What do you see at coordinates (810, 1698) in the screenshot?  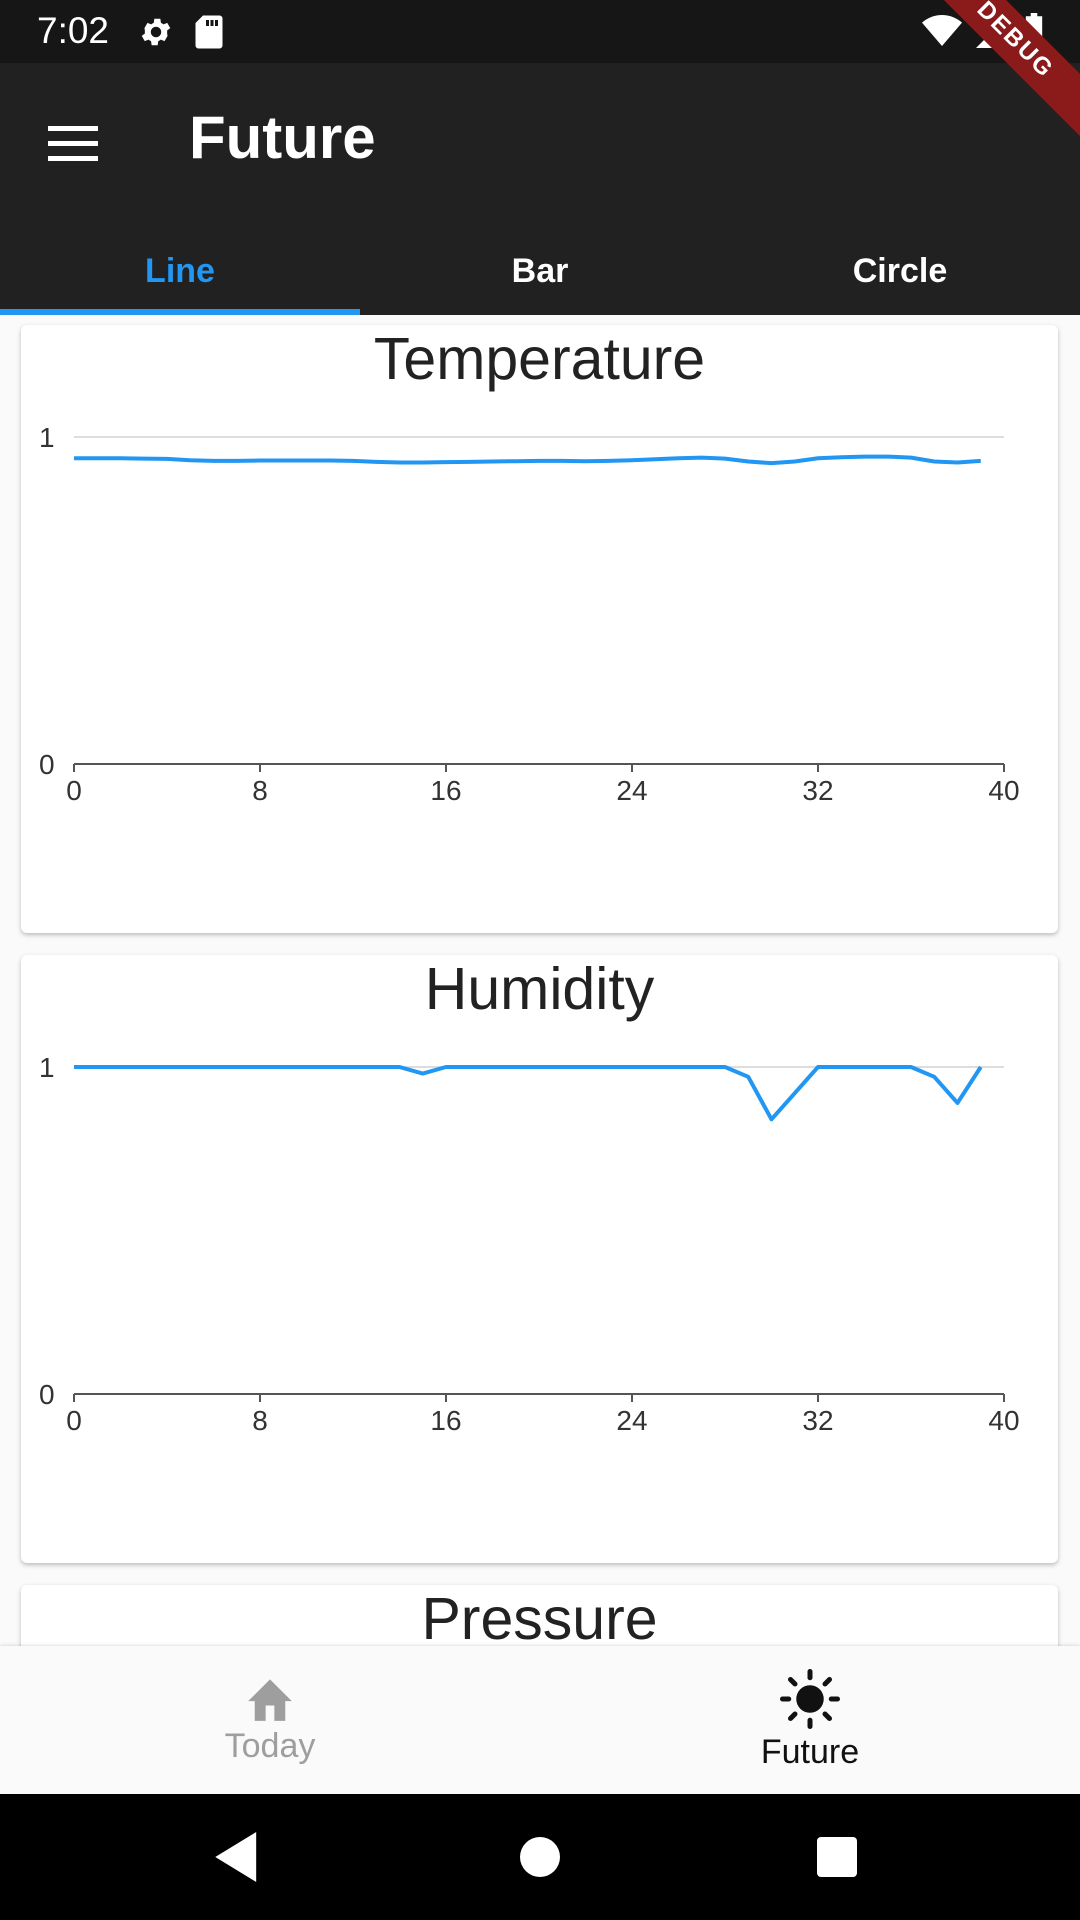 I see `sun-icon` at bounding box center [810, 1698].